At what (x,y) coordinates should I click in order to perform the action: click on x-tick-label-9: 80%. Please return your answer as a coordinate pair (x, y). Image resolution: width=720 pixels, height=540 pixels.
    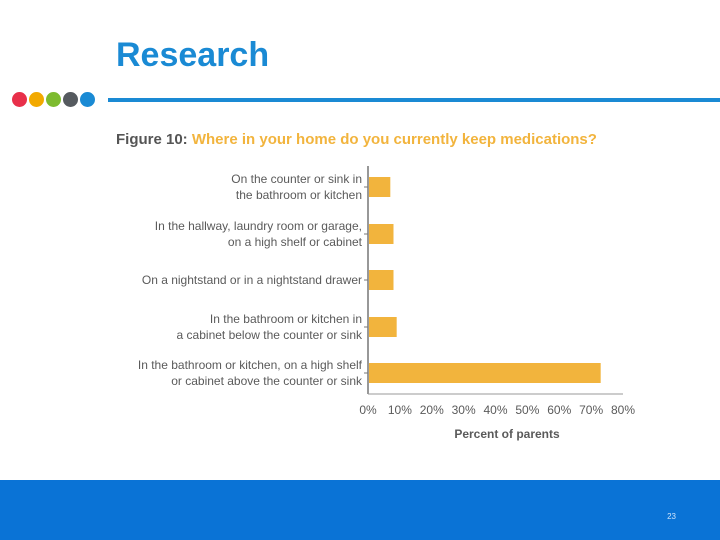
    Looking at the image, I should click on (623, 410).